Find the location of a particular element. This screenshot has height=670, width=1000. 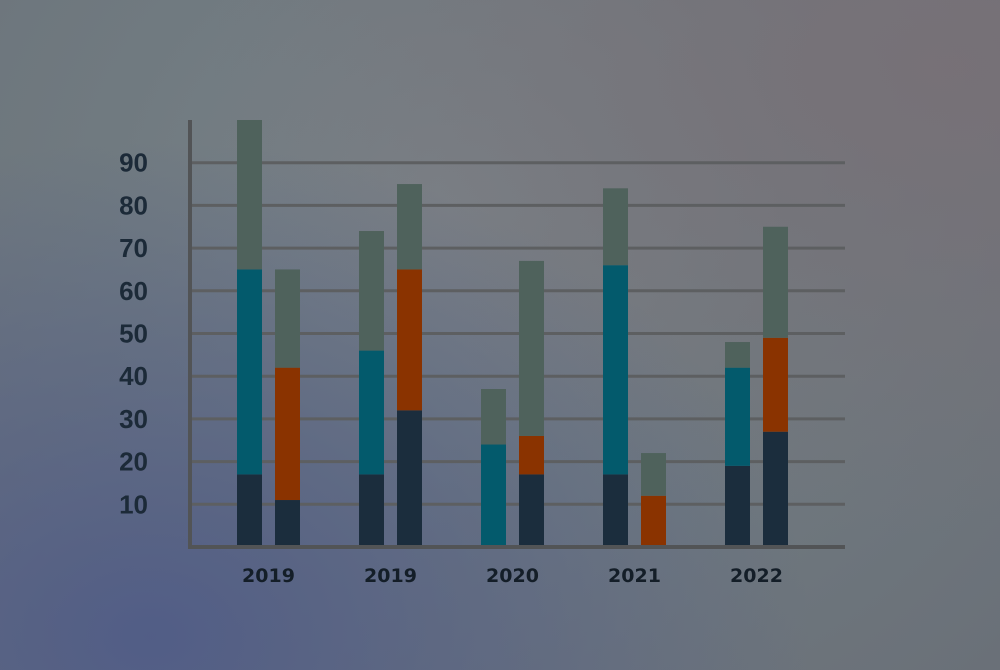

x-tick-label: 2021 is located at coordinates (634, 576).